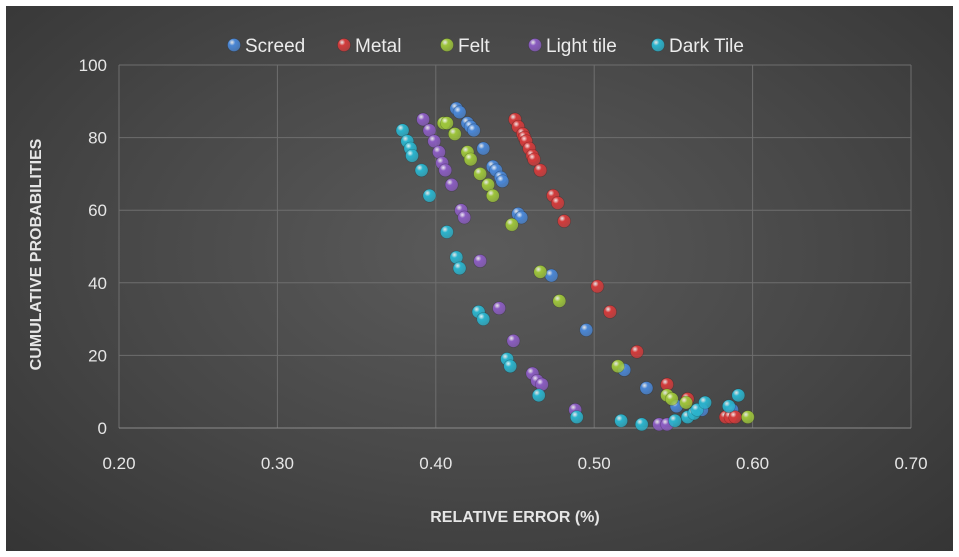  I want to click on x-axis-title: RELATIVE ERROR (%), so click(514, 517).